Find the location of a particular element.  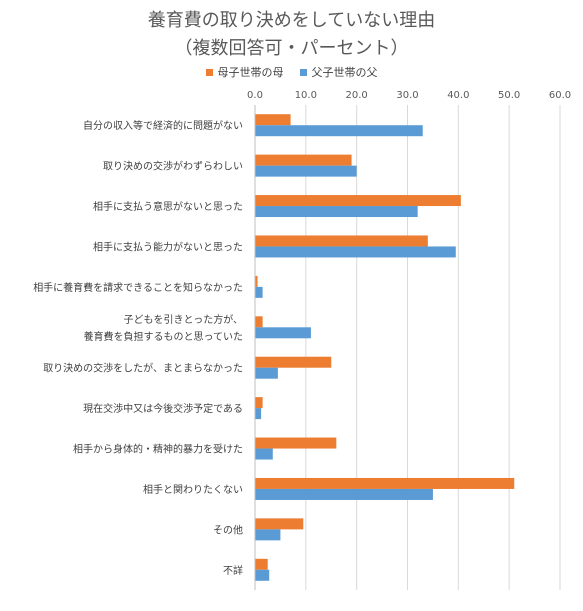

category-label: 現在交渉中又は今後交渉予定である is located at coordinates (163, 408).